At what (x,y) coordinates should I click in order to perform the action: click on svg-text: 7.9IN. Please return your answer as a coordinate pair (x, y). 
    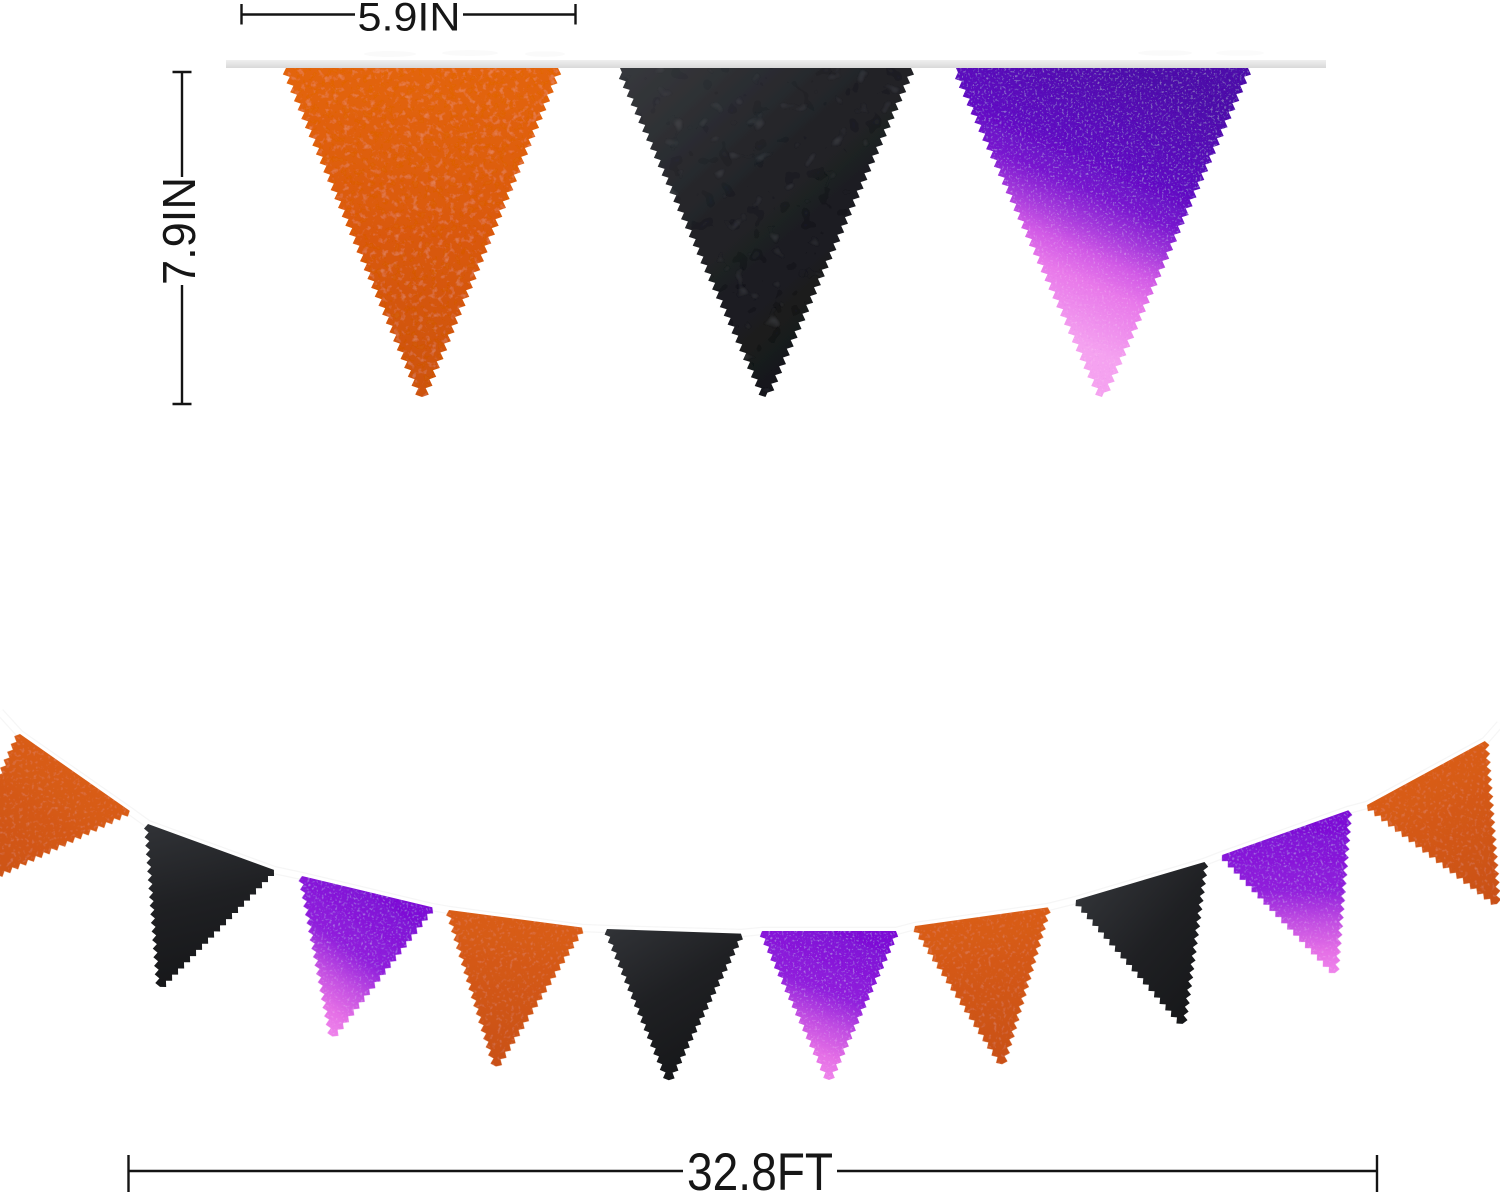
    Looking at the image, I should click on (179, 231).